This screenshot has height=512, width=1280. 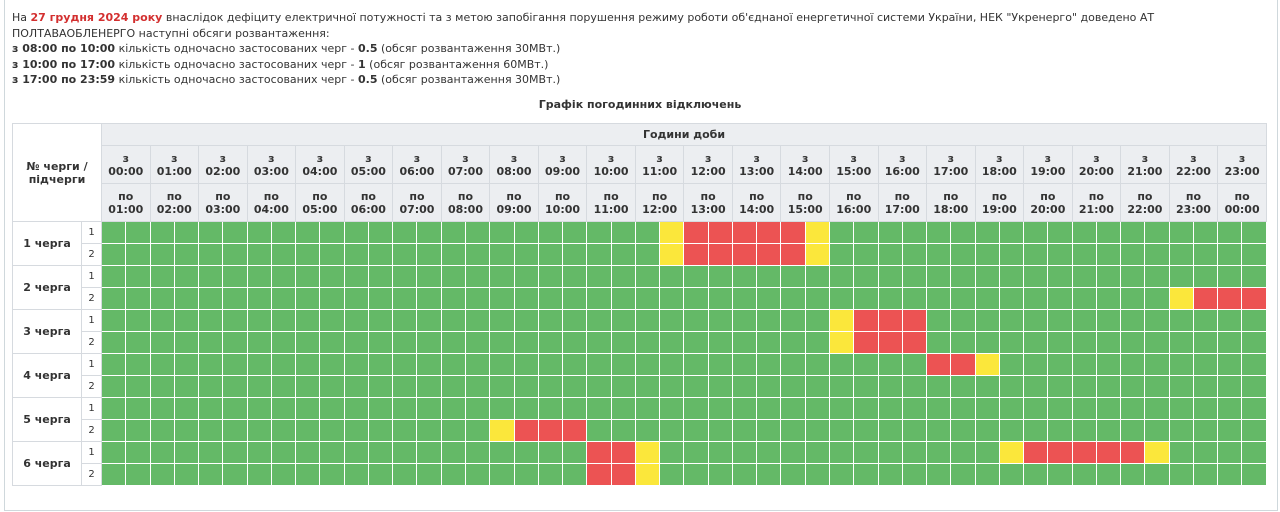 I want to click on hour-from: з 23:00, so click(x=1242, y=164).